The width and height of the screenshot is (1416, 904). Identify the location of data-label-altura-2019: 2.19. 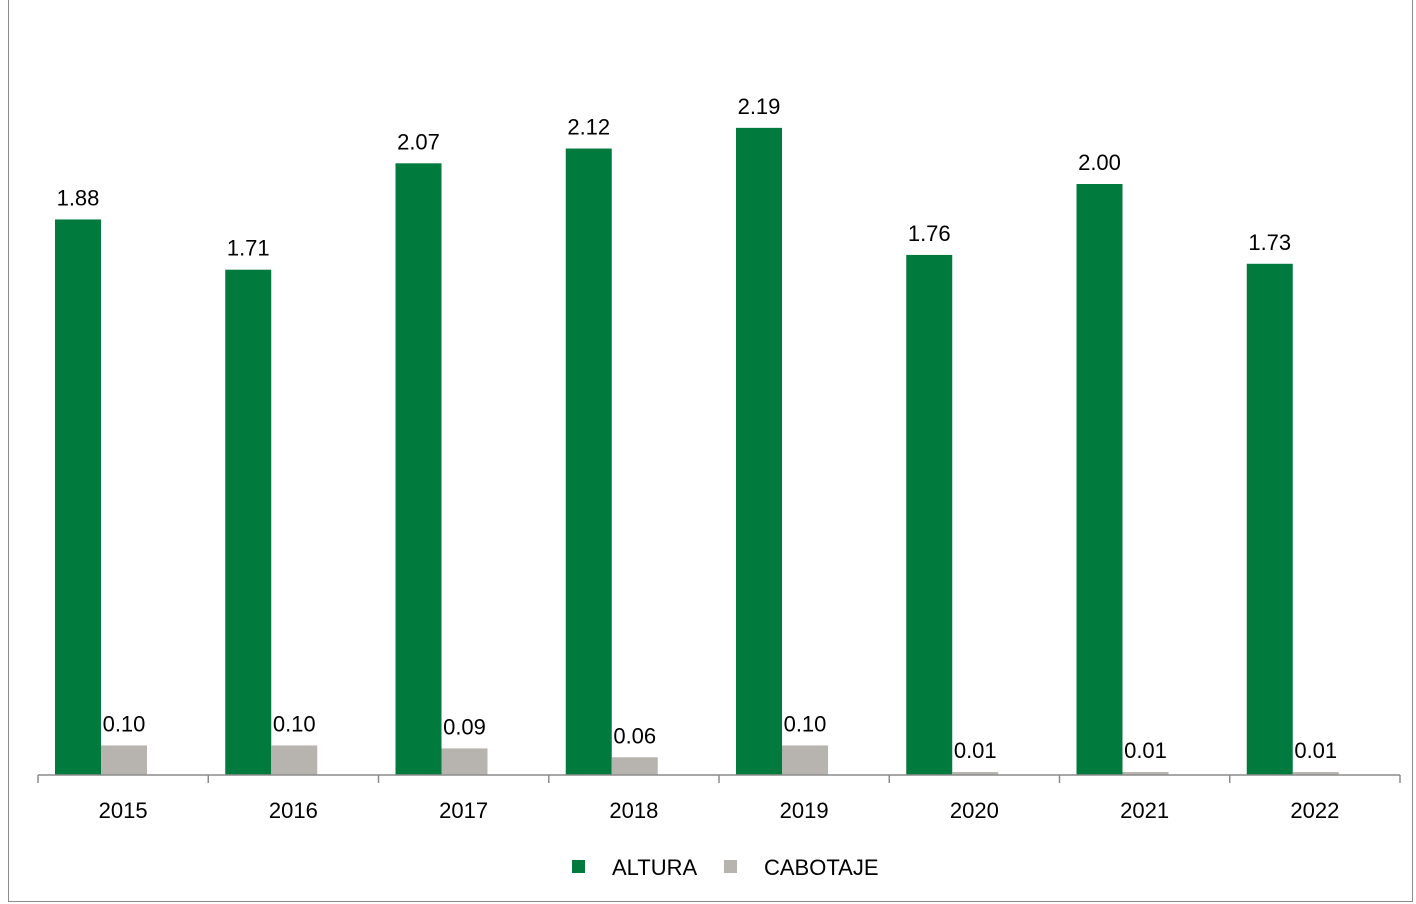
(759, 106).